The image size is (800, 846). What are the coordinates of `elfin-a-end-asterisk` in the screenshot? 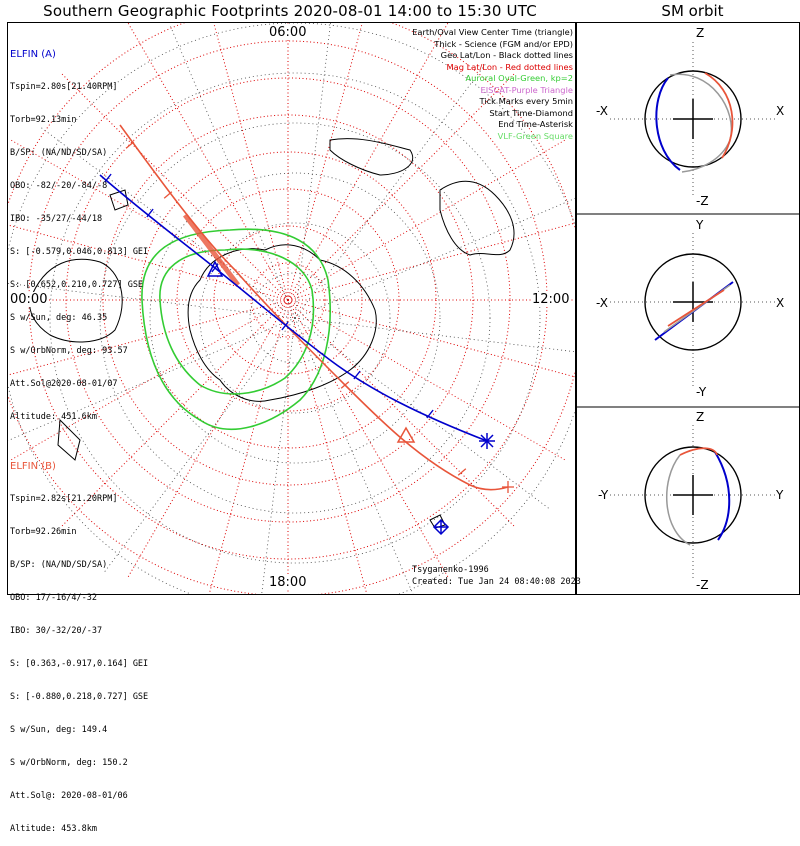 It's located at (487, 441).